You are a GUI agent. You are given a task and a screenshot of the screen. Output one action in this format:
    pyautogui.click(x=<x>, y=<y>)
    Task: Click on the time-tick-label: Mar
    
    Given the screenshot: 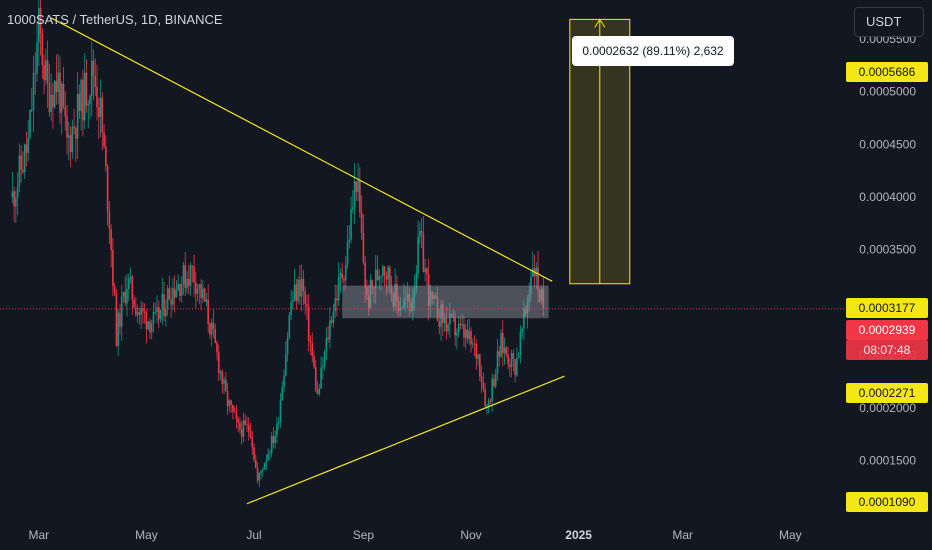 What is the action you would take?
    pyautogui.click(x=38, y=535)
    